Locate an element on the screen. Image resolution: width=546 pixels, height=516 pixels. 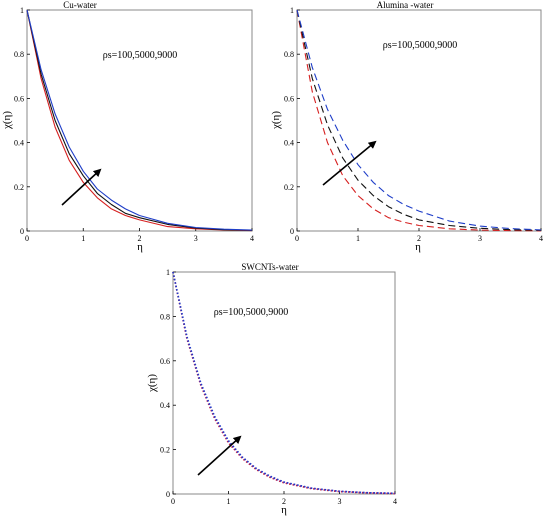
chart-title: SWCNTs-water is located at coordinates (269, 267).